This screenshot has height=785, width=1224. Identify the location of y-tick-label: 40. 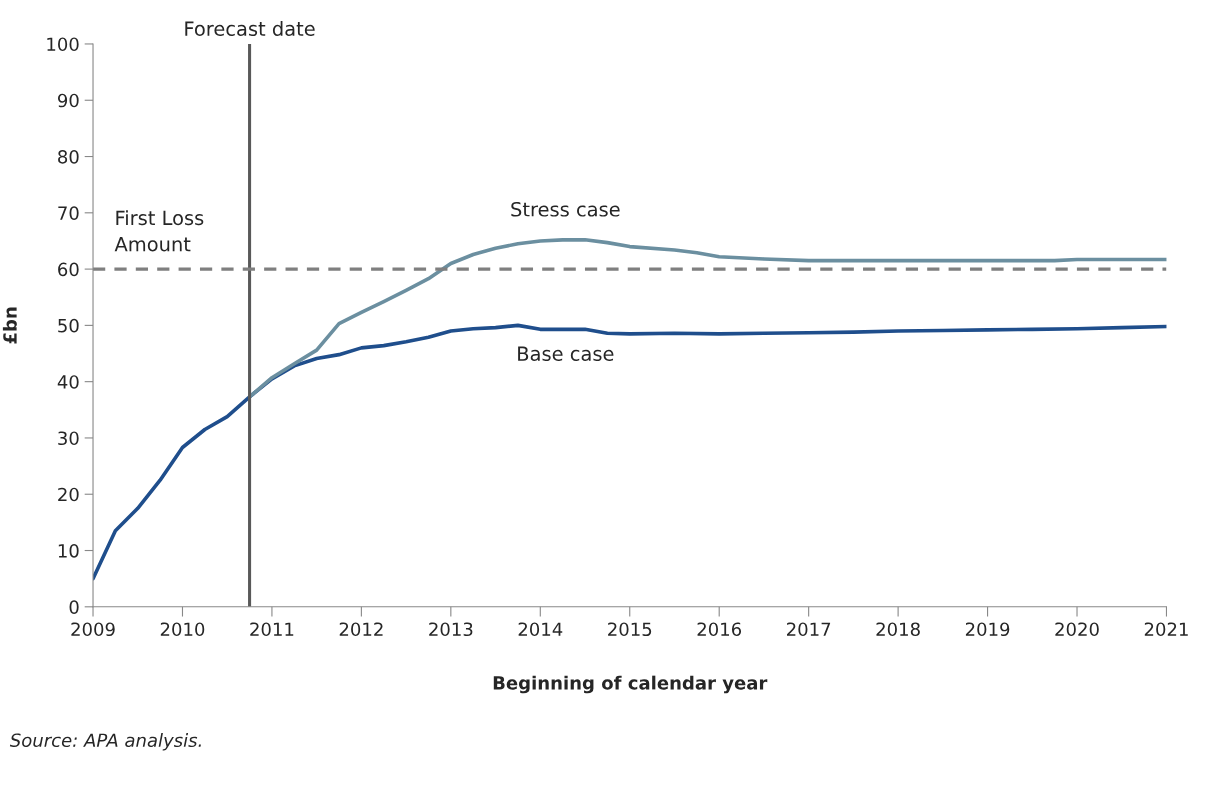
(68, 382).